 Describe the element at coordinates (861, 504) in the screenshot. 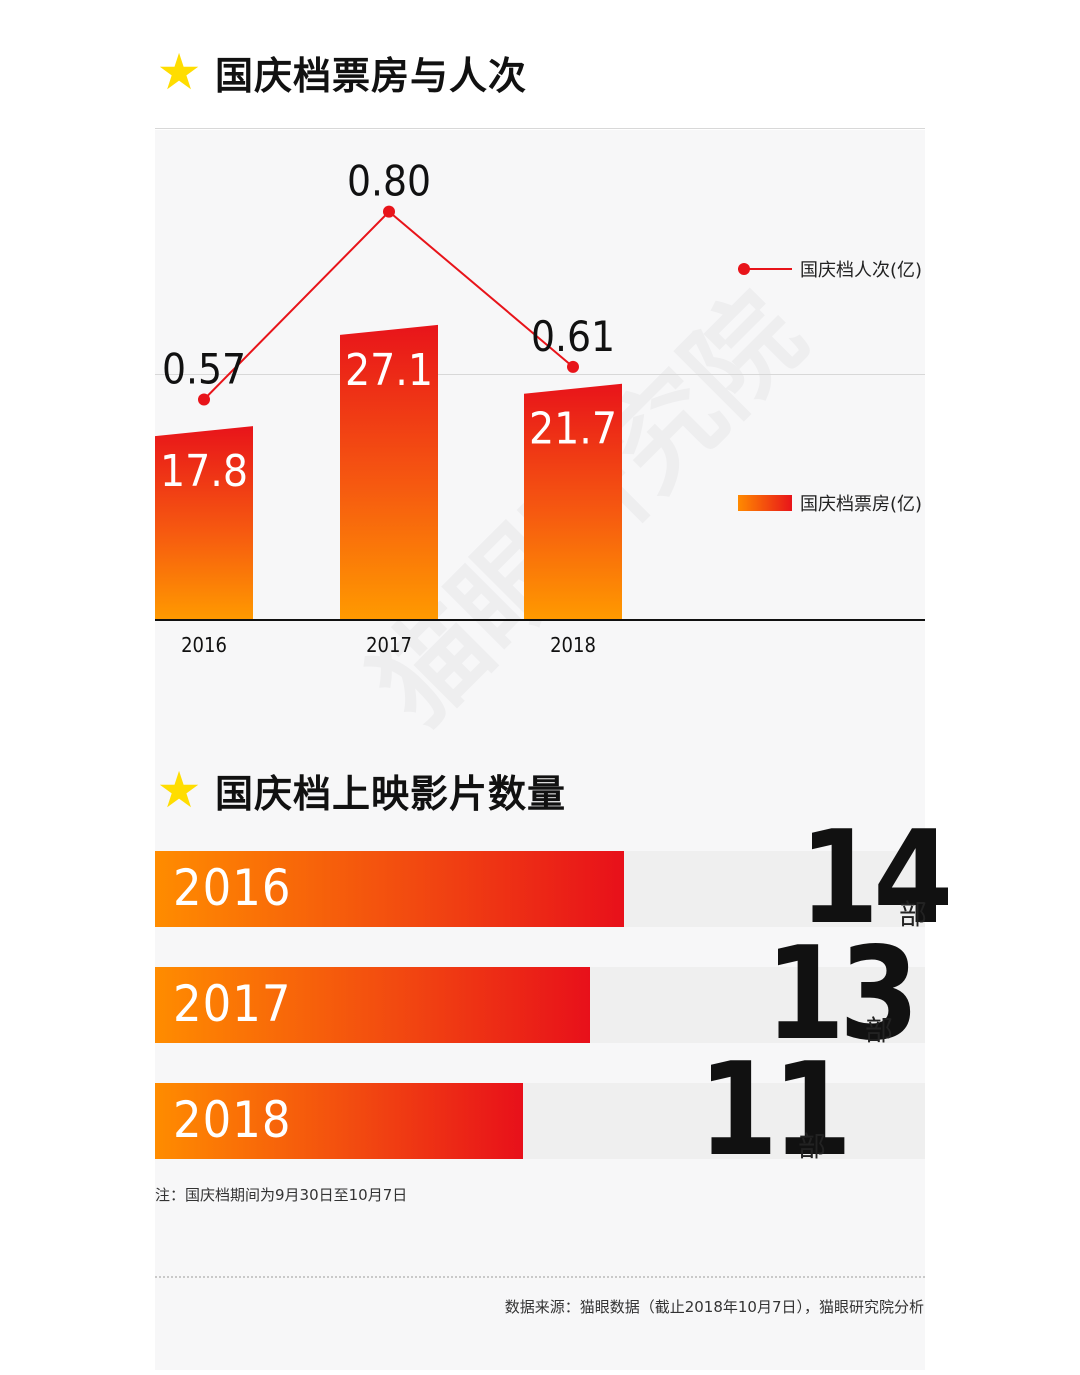

I see `legend-label-box-office: 国庆档票房(亿)` at that location.